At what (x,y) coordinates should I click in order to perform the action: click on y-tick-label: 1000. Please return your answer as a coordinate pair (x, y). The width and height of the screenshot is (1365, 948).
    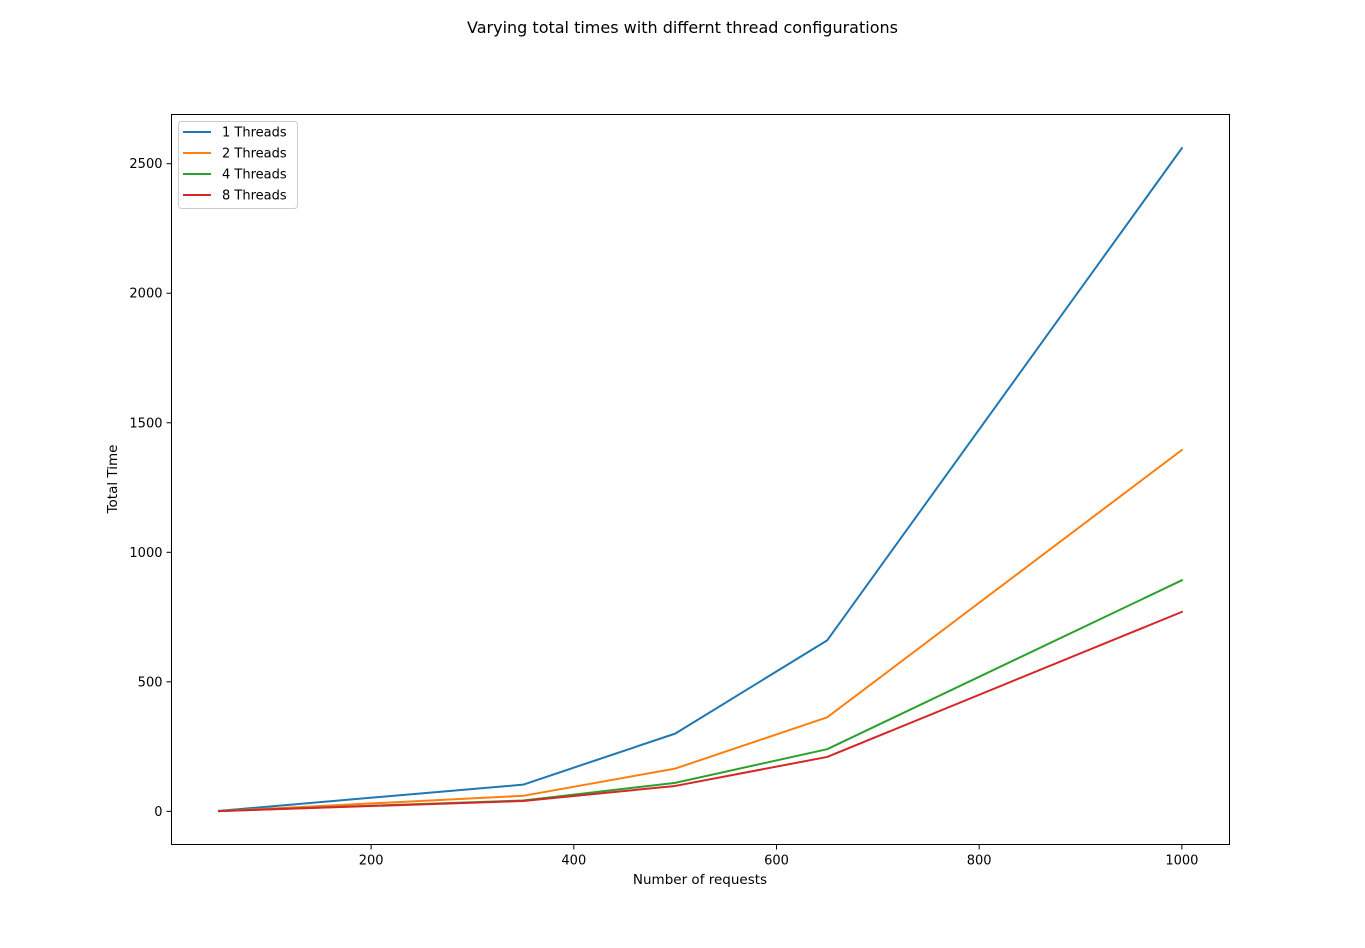
    Looking at the image, I should click on (145, 553).